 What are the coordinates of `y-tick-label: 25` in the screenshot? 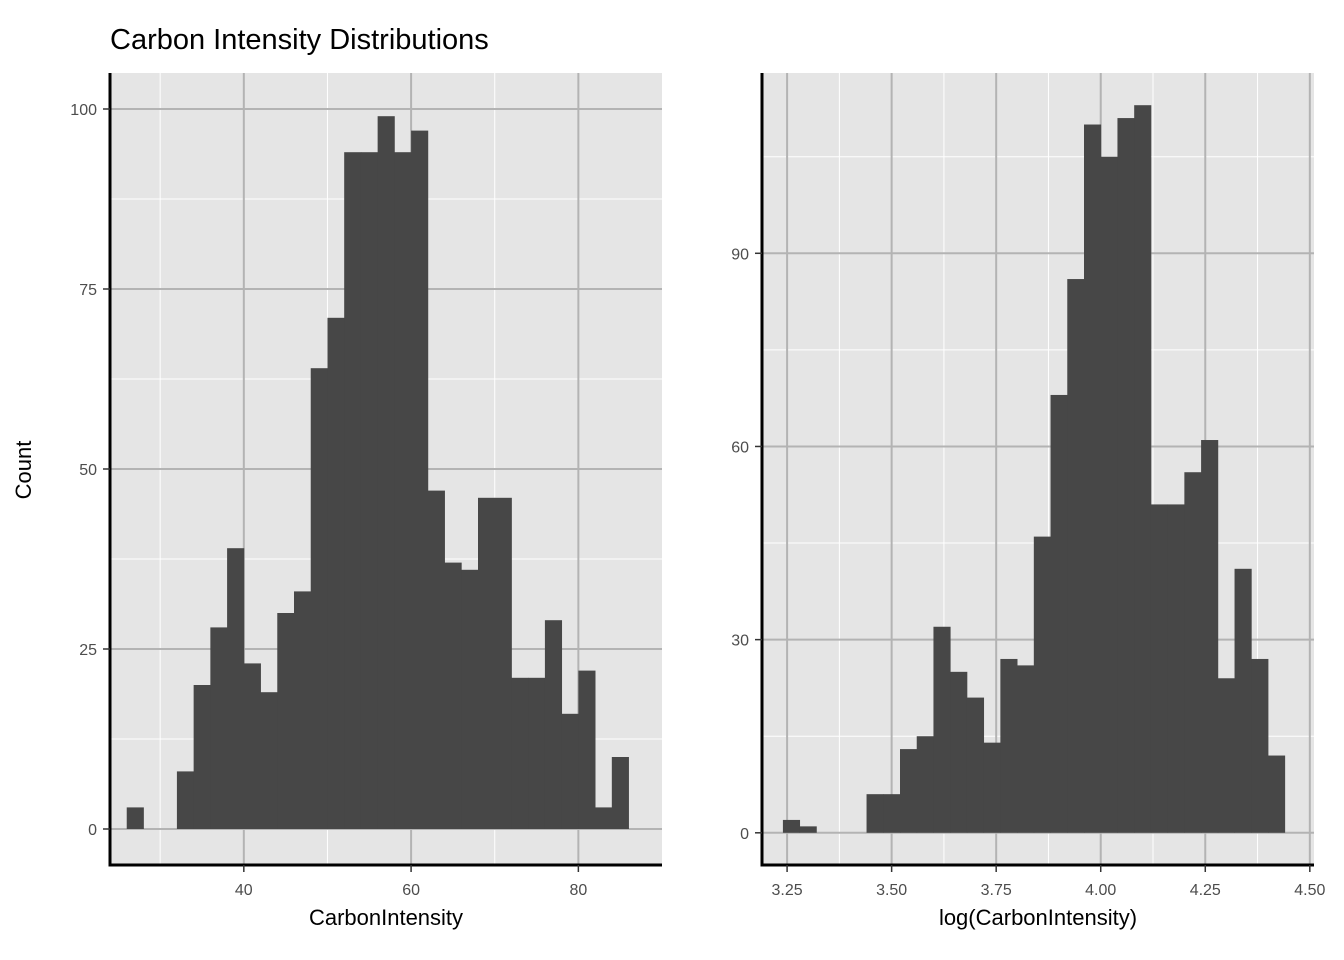 It's located at (88, 650).